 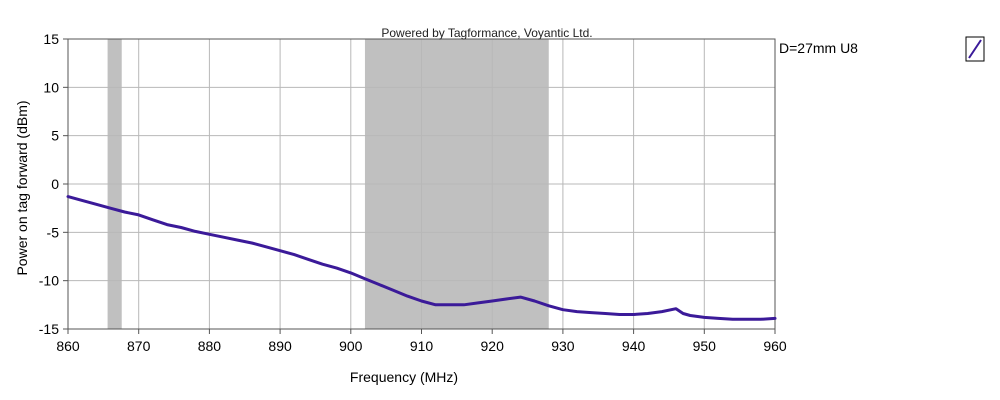 I want to click on x-tick-label-880: 880, so click(x=210, y=346).